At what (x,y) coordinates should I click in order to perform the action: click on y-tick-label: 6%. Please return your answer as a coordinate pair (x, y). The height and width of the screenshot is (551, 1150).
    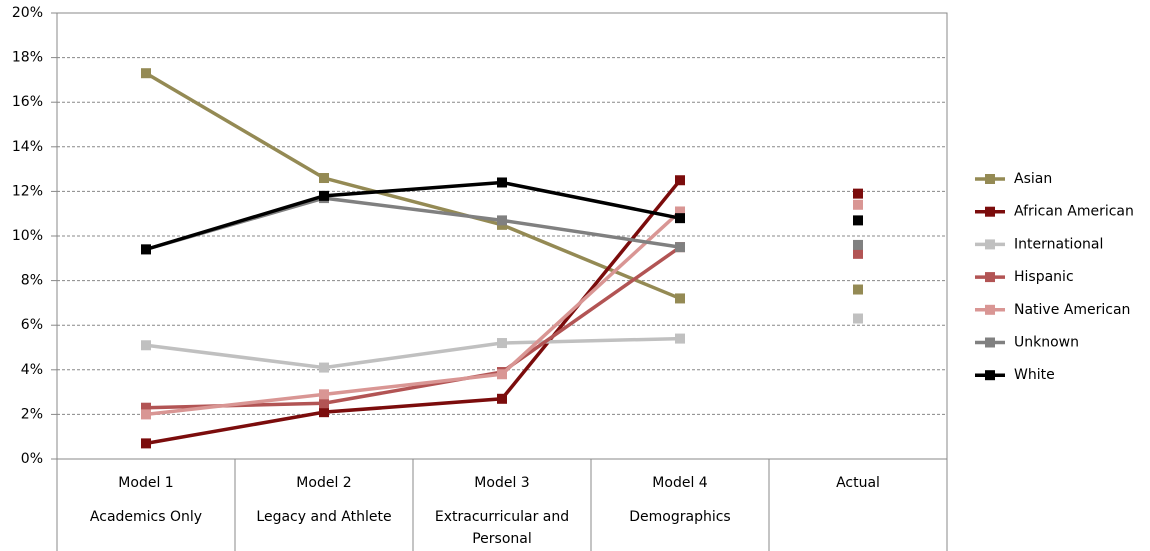
    Looking at the image, I should click on (32, 325).